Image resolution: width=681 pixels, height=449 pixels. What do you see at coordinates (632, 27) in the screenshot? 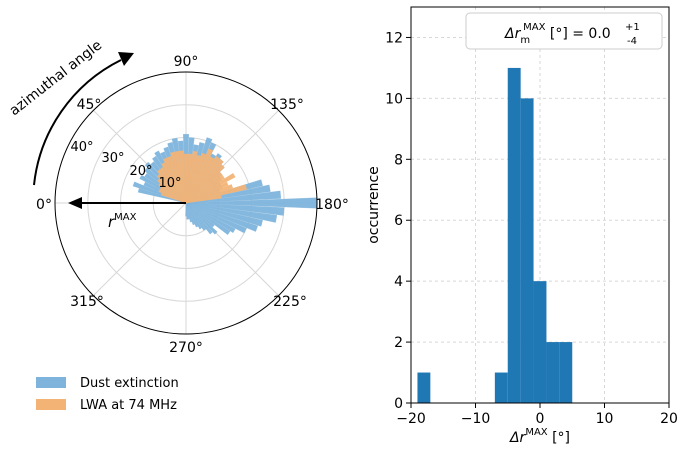
I see `legend-plus: +1` at bounding box center [632, 27].